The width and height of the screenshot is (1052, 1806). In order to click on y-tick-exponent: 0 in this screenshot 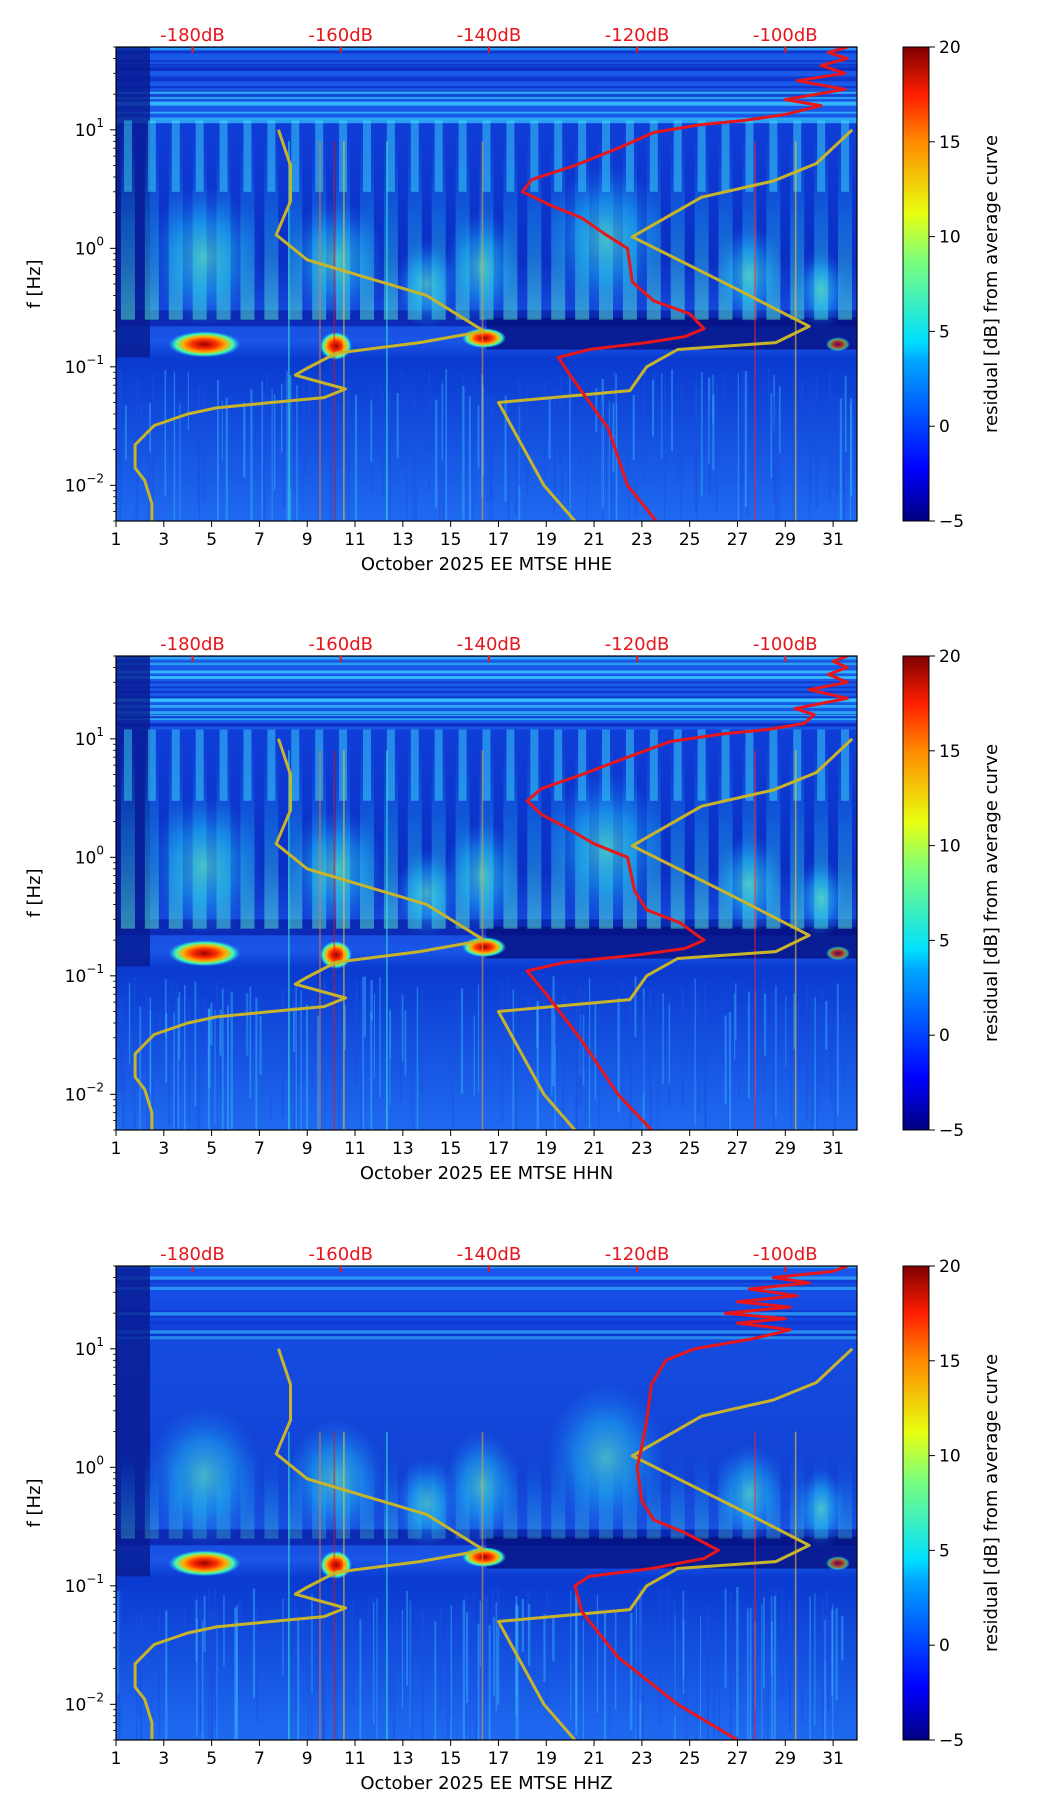, I will do `click(100, 1460)`.